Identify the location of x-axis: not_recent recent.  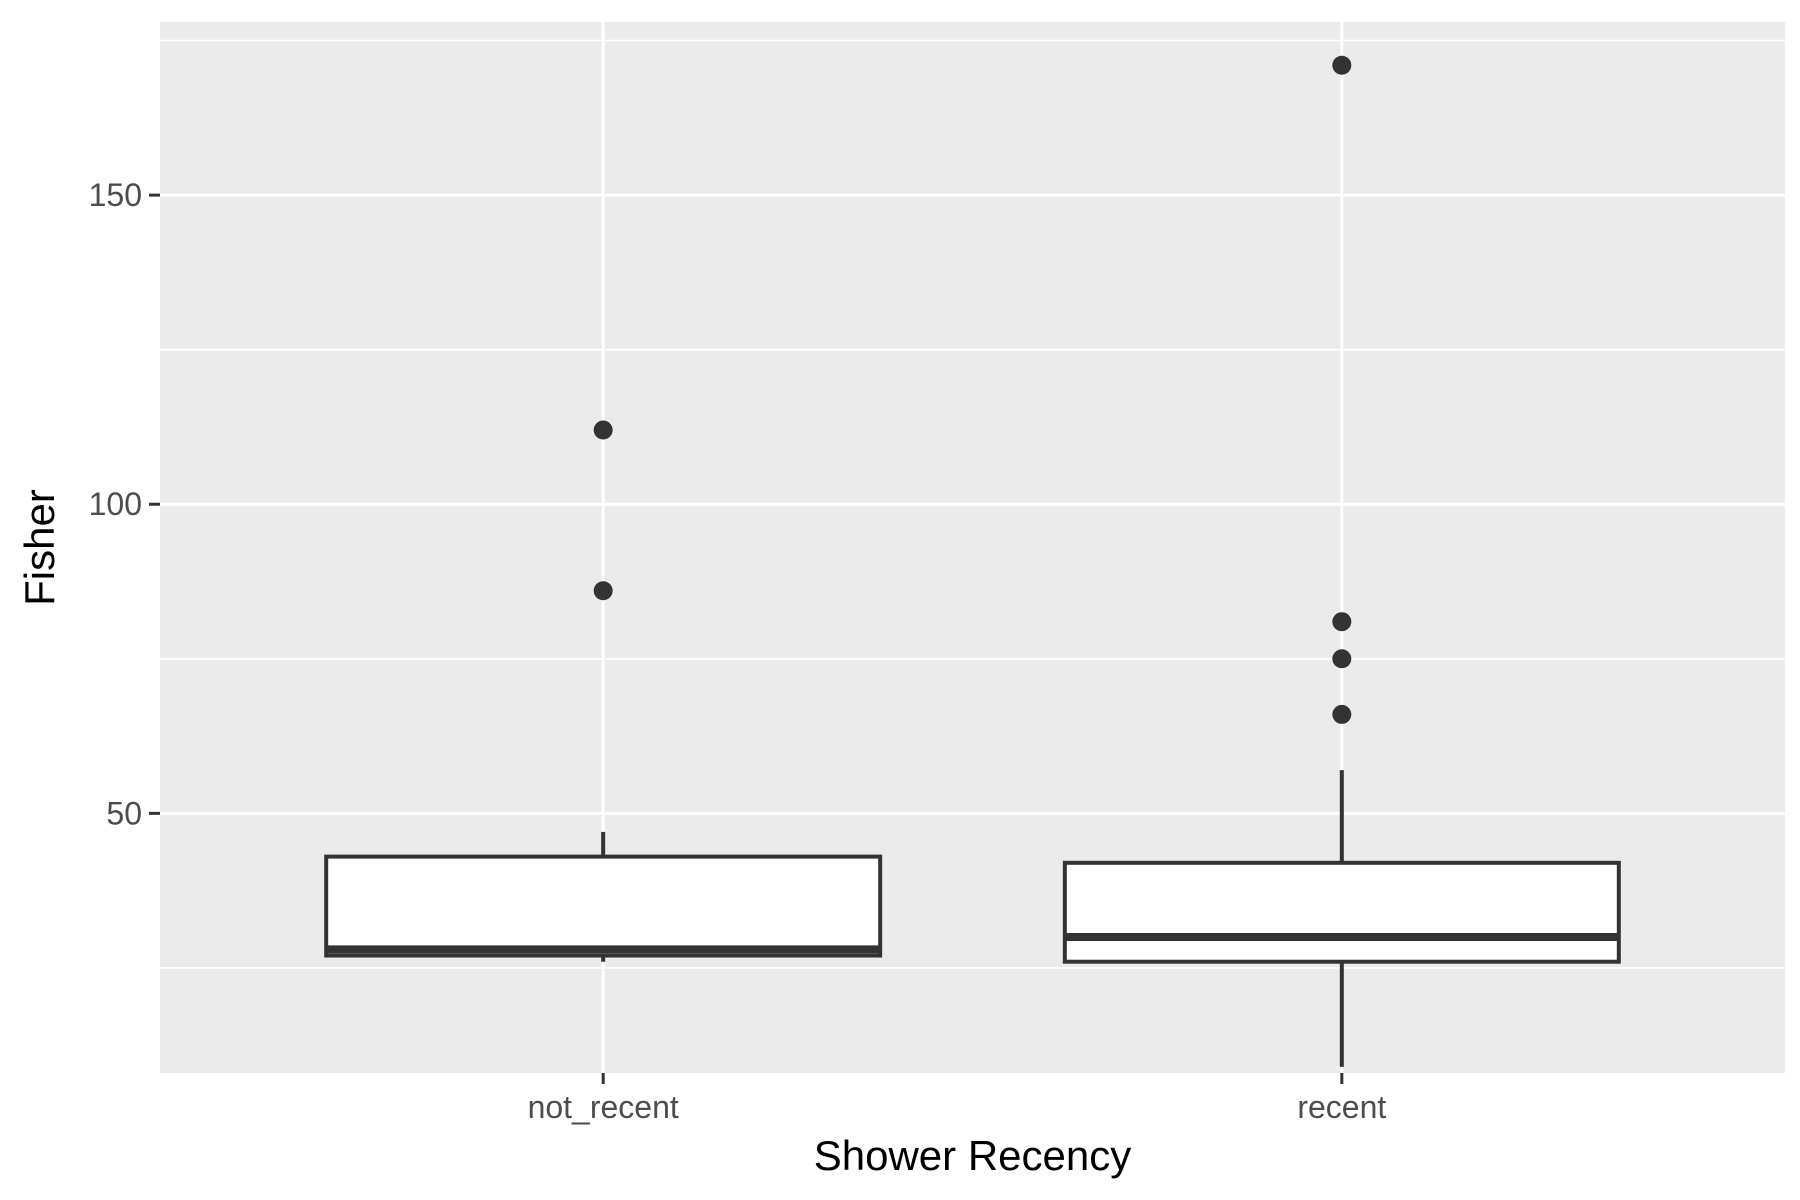
(957, 1099).